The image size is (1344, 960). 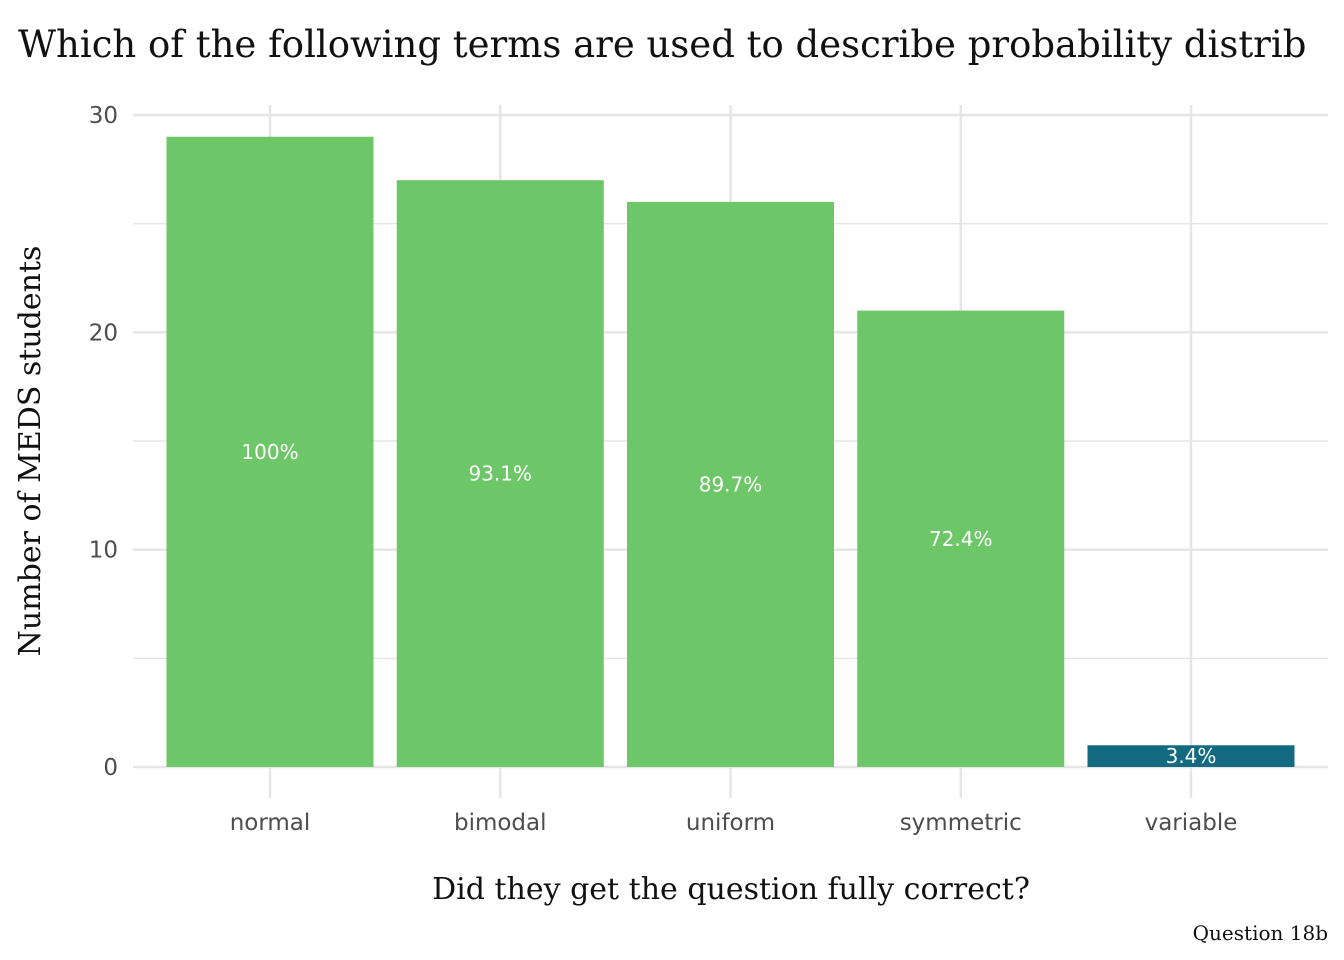 I want to click on bar-symmetric, so click(x=961, y=538).